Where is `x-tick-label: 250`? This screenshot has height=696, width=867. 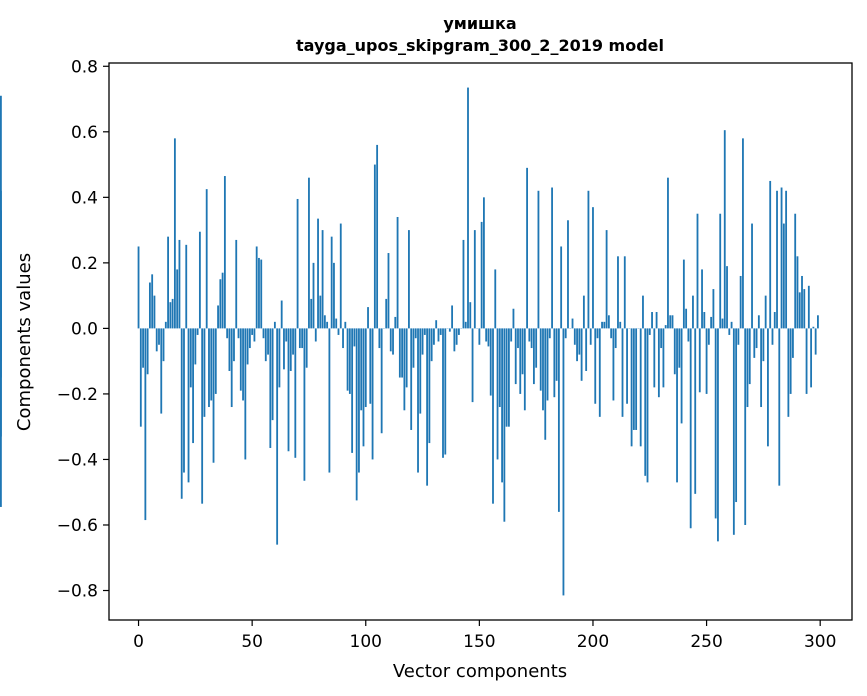
x-tick-label: 250 is located at coordinates (706, 642).